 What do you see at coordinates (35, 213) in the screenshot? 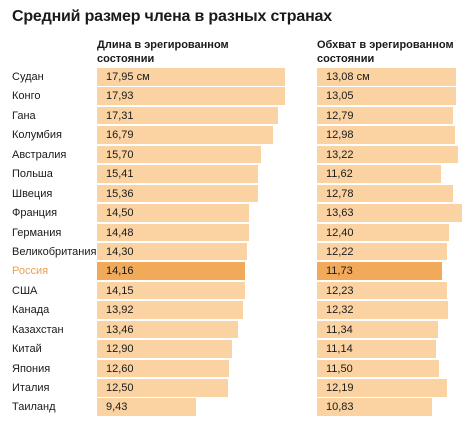
I see `country-label: Франция` at bounding box center [35, 213].